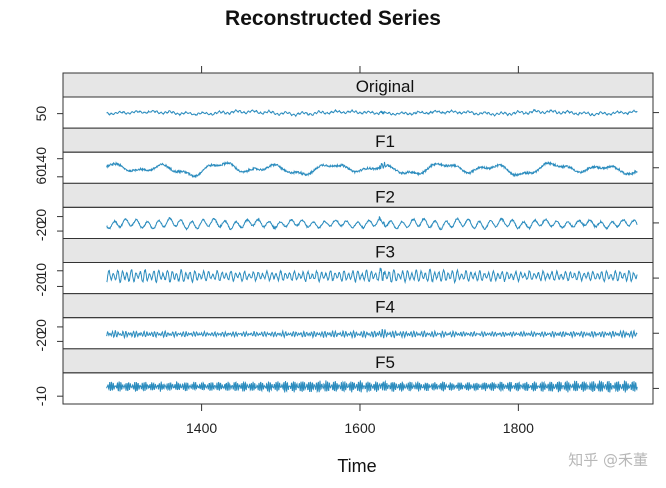  I want to click on strip-f5, so click(358, 361).